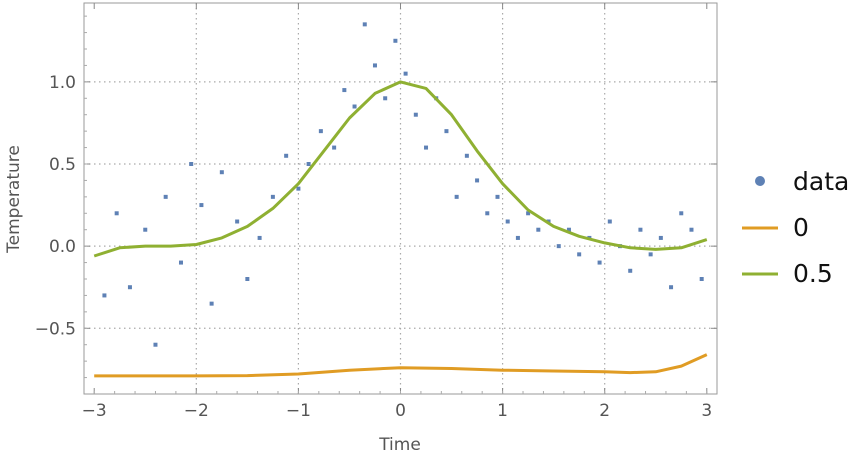 The width and height of the screenshot is (864, 458). I want to click on x-tick-label: 0, so click(400, 411).